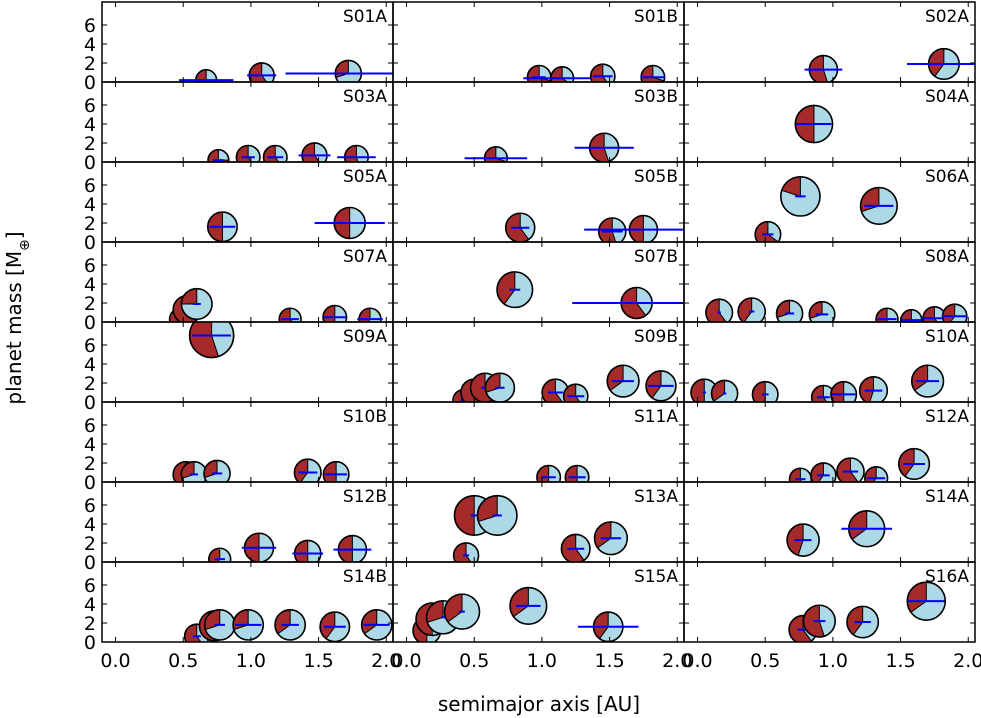 Image resolution: width=981 pixels, height=718 pixels. What do you see at coordinates (247, 362) in the screenshot?
I see `panel-s09a: S09A` at bounding box center [247, 362].